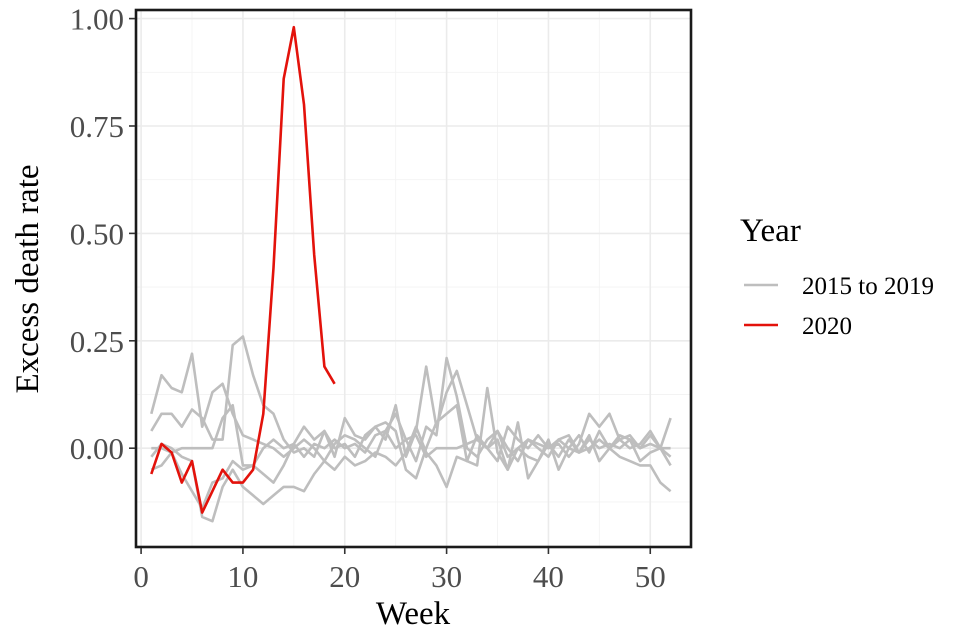  I want to click on y-axis-ticks: 0.00 0.25 0.50 0.75 1.00, so click(102, 234).